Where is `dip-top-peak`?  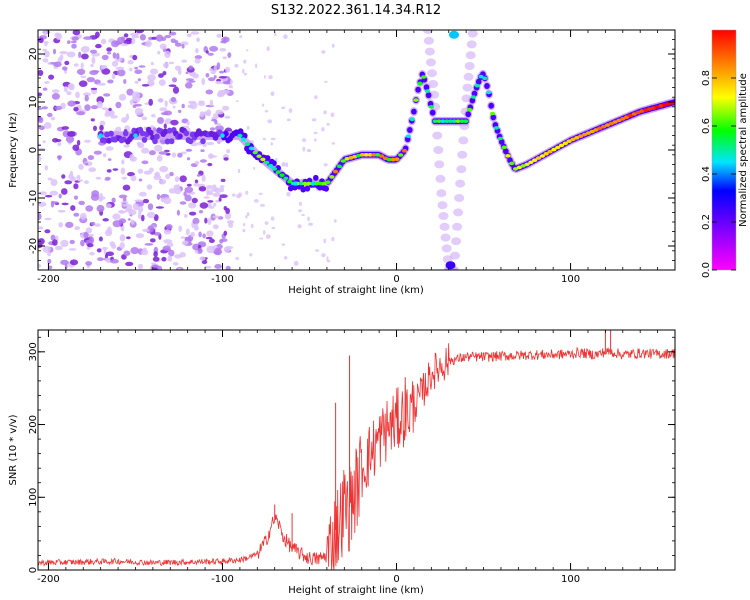
dip-top-peak is located at coordinates (454, 34).